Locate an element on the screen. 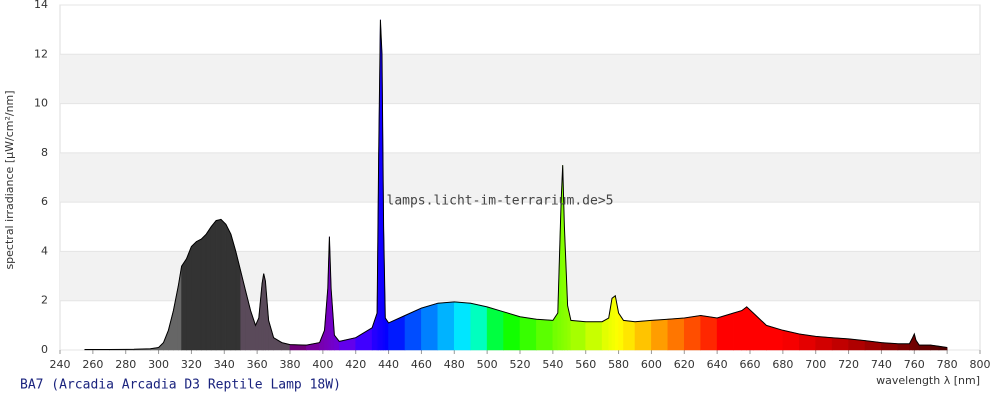 This screenshot has width=1000, height=400. y-tick-label: 2 is located at coordinates (44, 300).